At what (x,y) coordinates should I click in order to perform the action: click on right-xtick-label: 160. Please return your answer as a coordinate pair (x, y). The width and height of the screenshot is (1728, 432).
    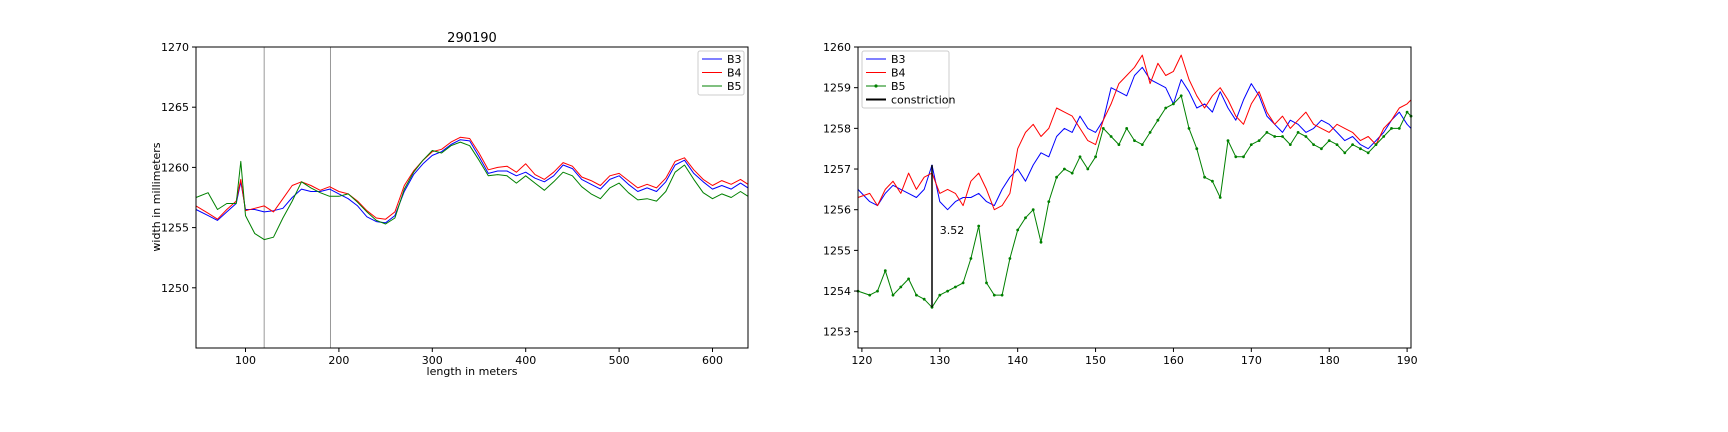
    Looking at the image, I should click on (1173, 360).